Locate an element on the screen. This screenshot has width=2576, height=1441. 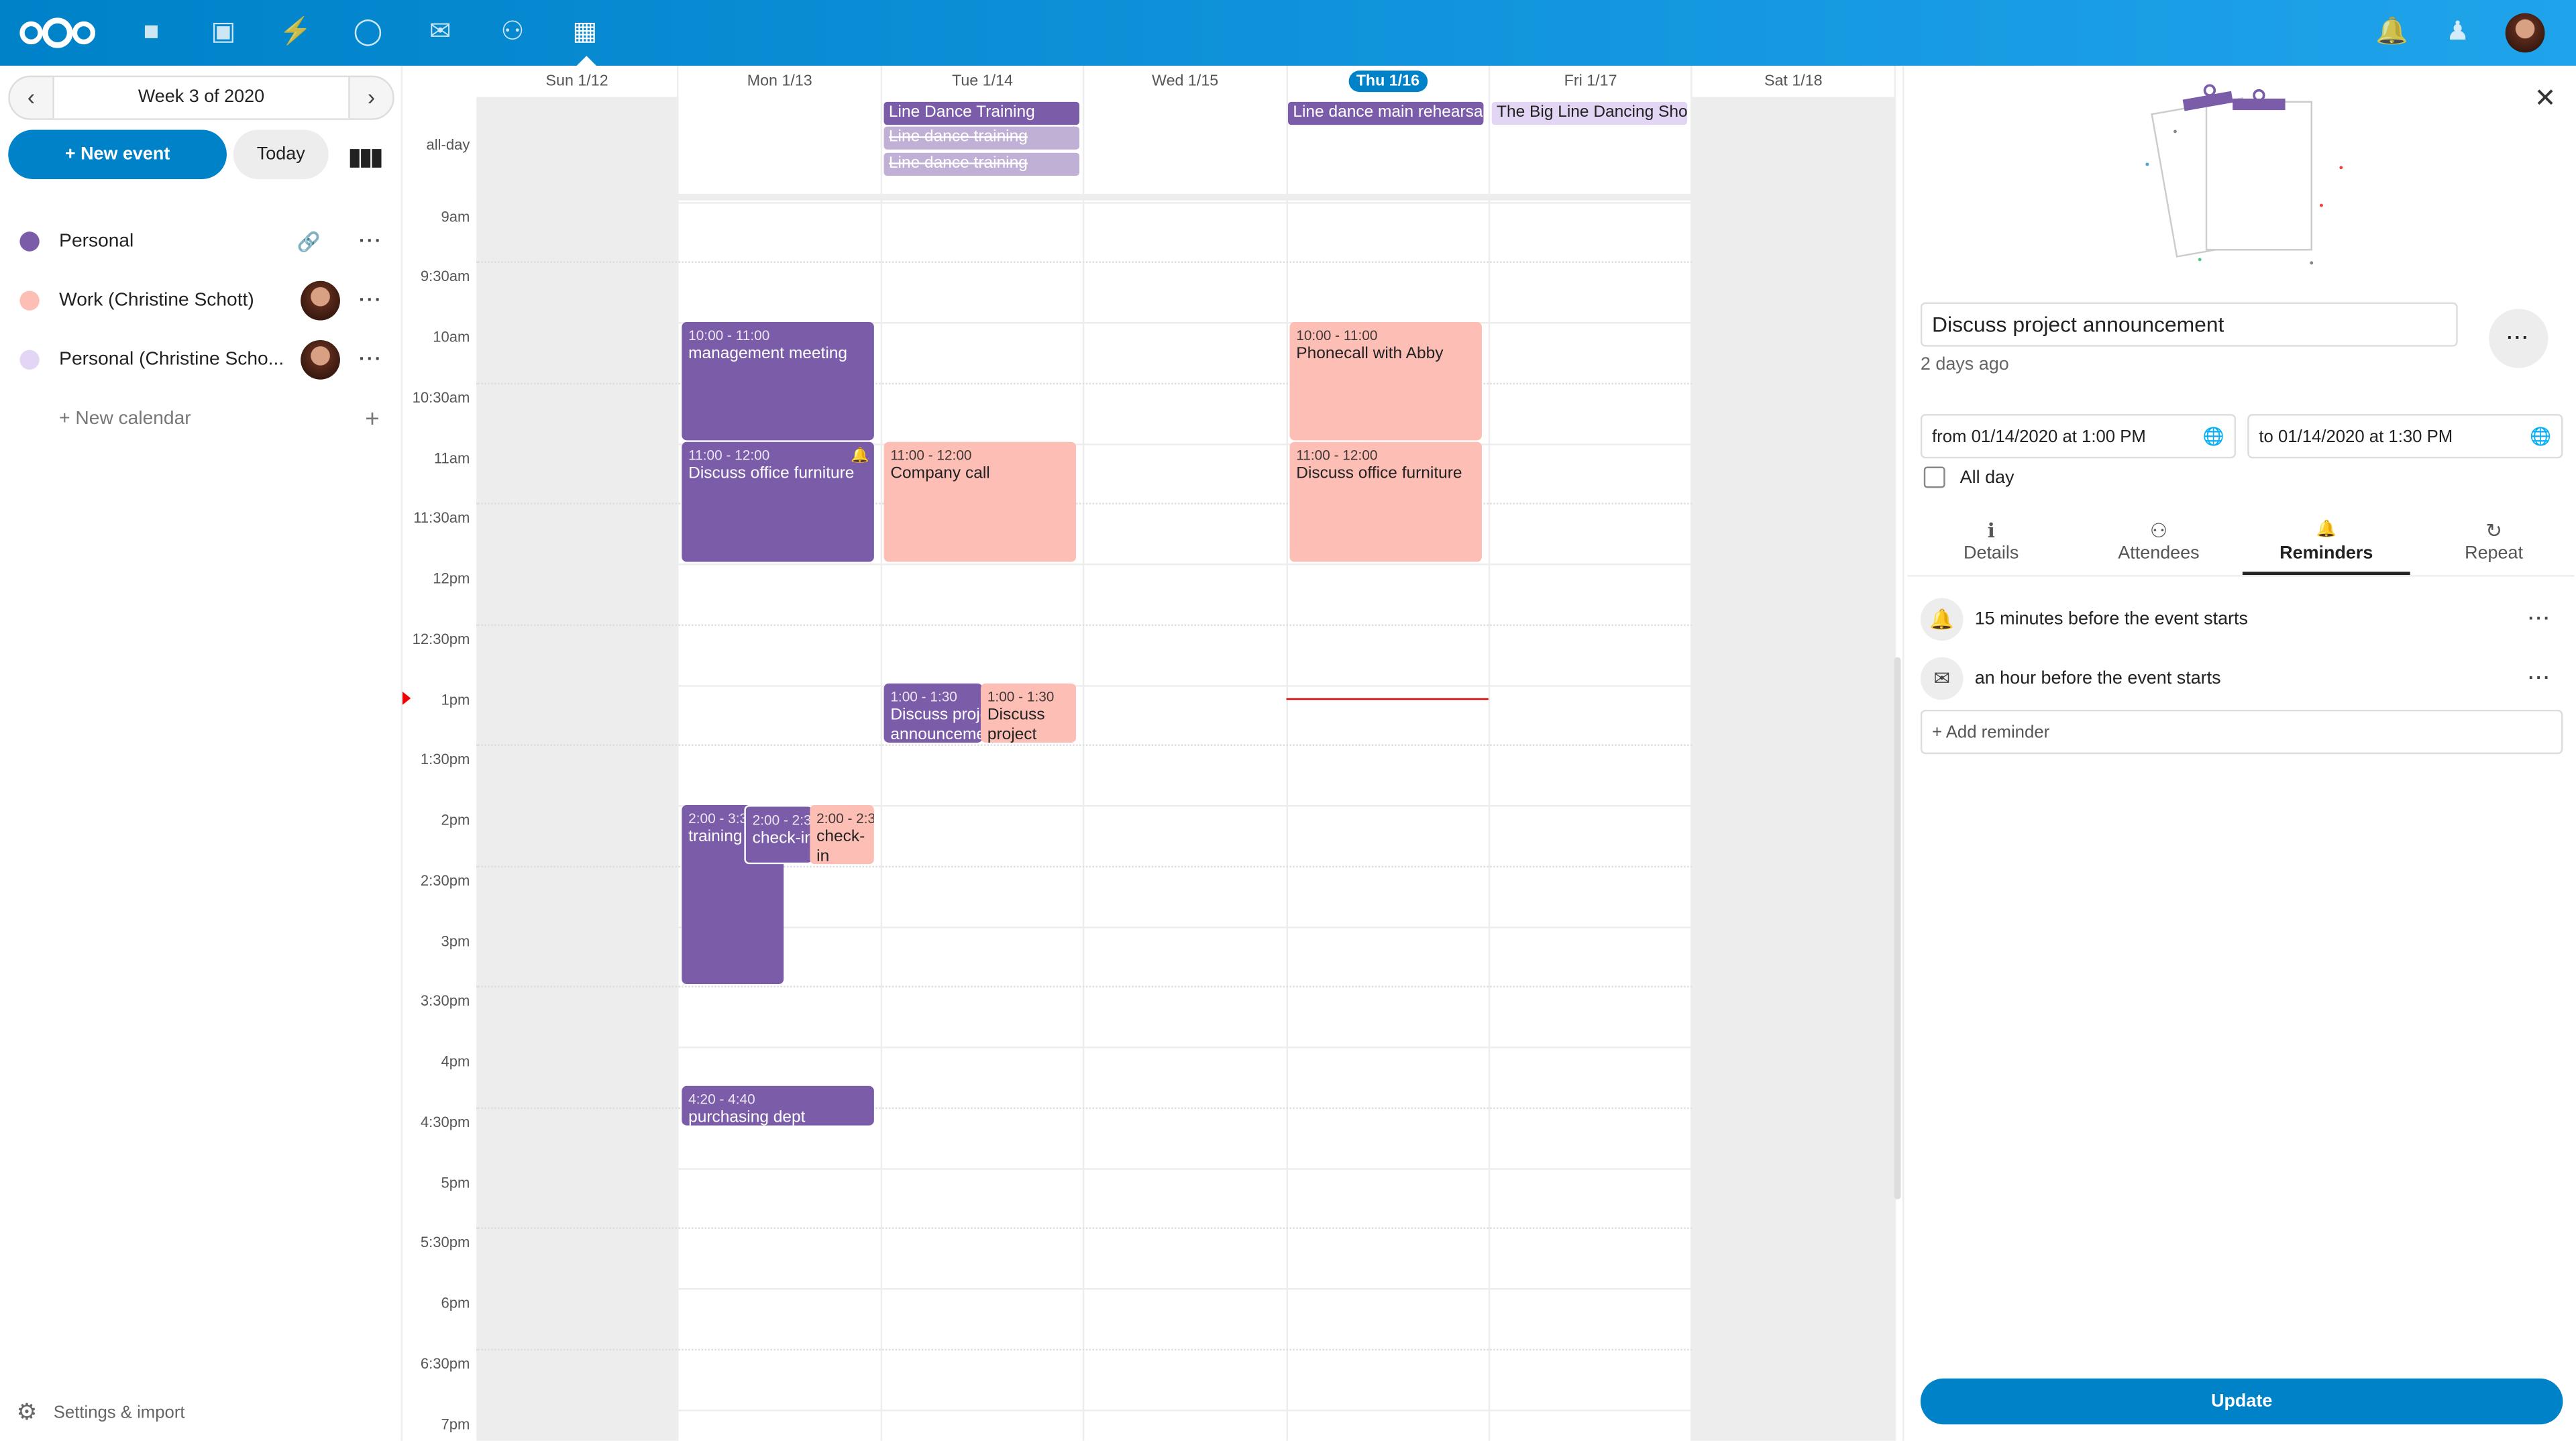
time-label: 10:30am is located at coordinates (441, 397).